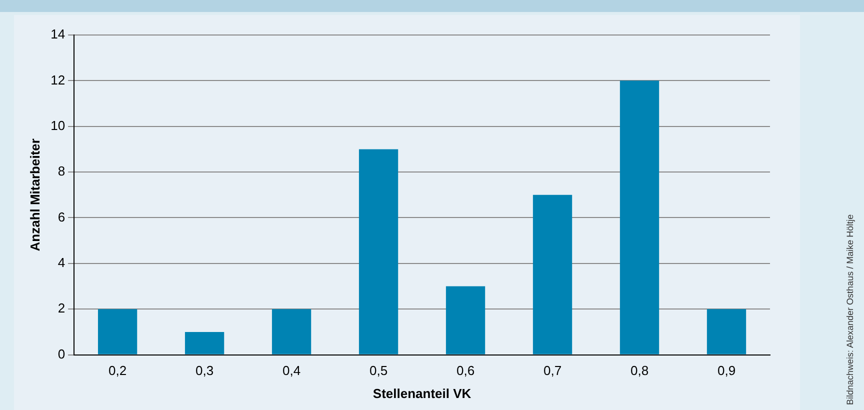 The width and height of the screenshot is (864, 410). What do you see at coordinates (62, 354) in the screenshot?
I see `y-tick-label: 0` at bounding box center [62, 354].